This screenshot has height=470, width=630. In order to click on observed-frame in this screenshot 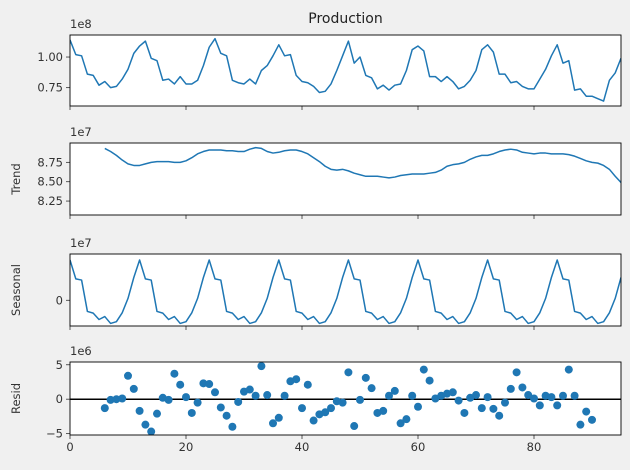, I will do `click(345, 70)`.